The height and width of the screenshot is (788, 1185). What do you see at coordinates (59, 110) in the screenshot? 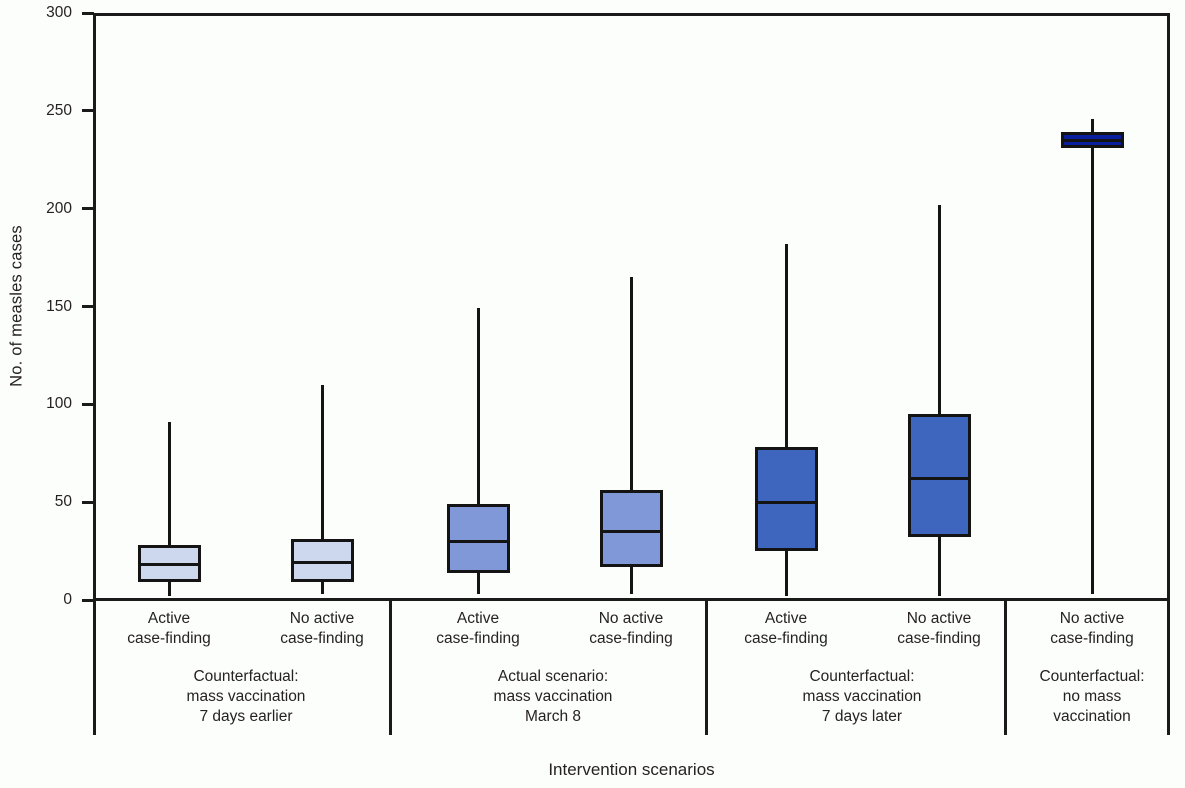
I see `y-tick-label: 250` at bounding box center [59, 110].